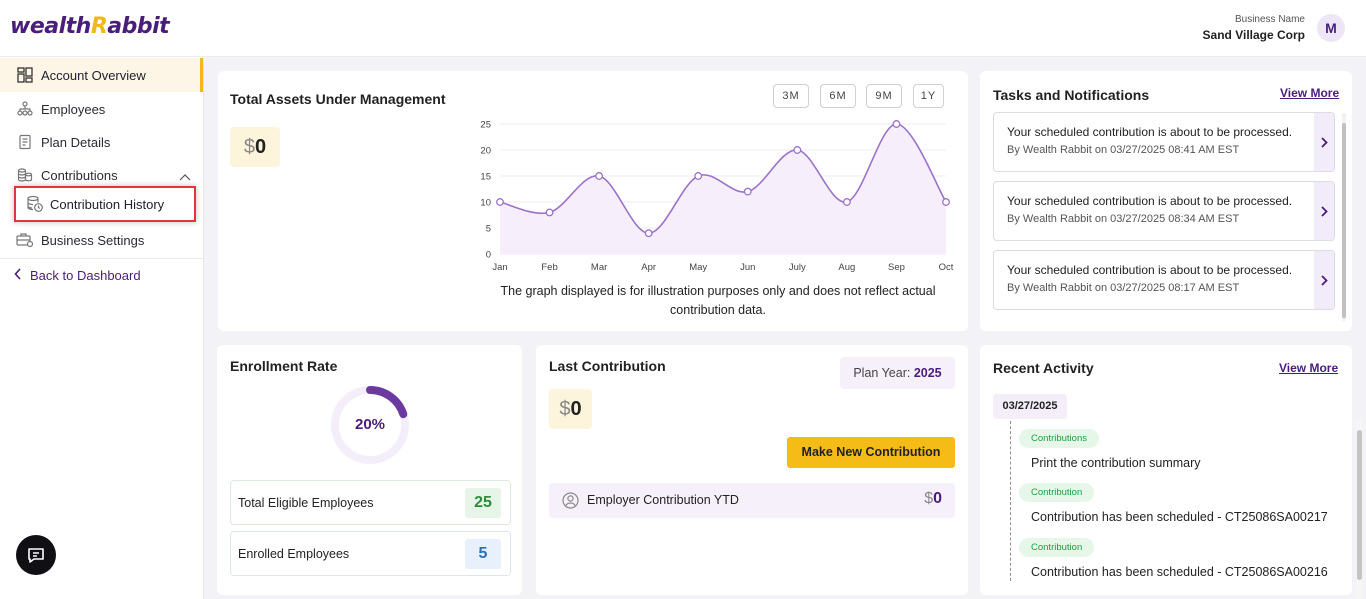 This screenshot has height=599, width=1366. What do you see at coordinates (946, 267) in the screenshot?
I see `x-tick-label: Oct` at bounding box center [946, 267].